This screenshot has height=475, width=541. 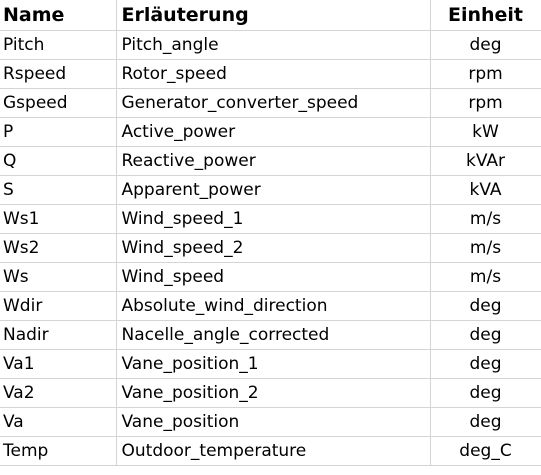 I want to click on cell-name: Ws1, so click(x=58, y=219).